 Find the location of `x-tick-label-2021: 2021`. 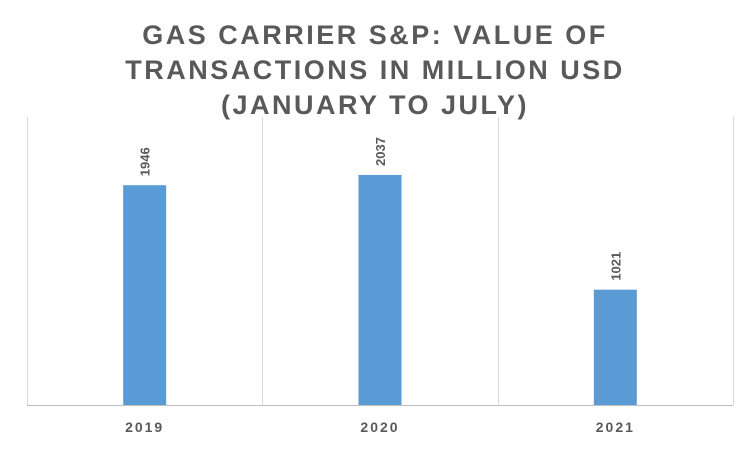

x-tick-label-2021: 2021 is located at coordinates (615, 427).